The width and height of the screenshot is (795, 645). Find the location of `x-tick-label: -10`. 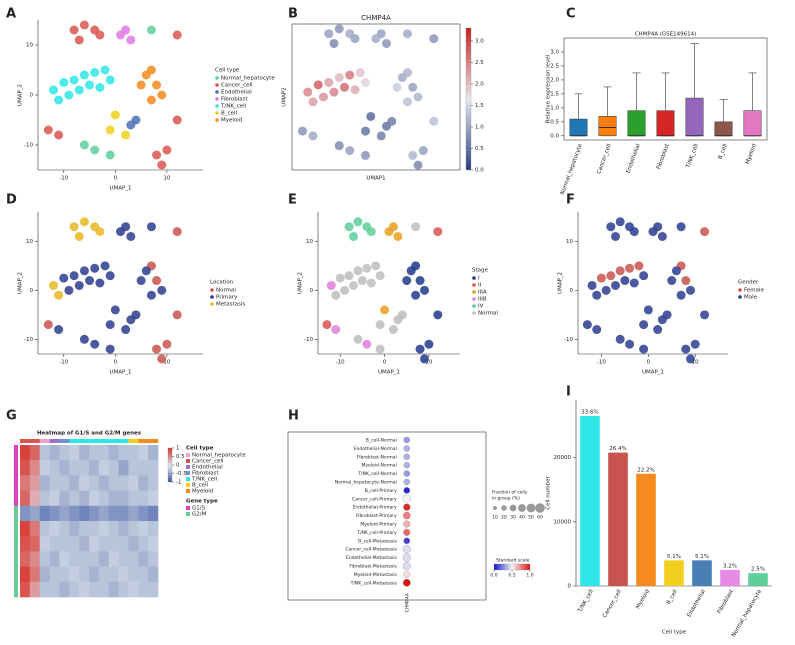

x-tick-label: -10 is located at coordinates (601, 363).